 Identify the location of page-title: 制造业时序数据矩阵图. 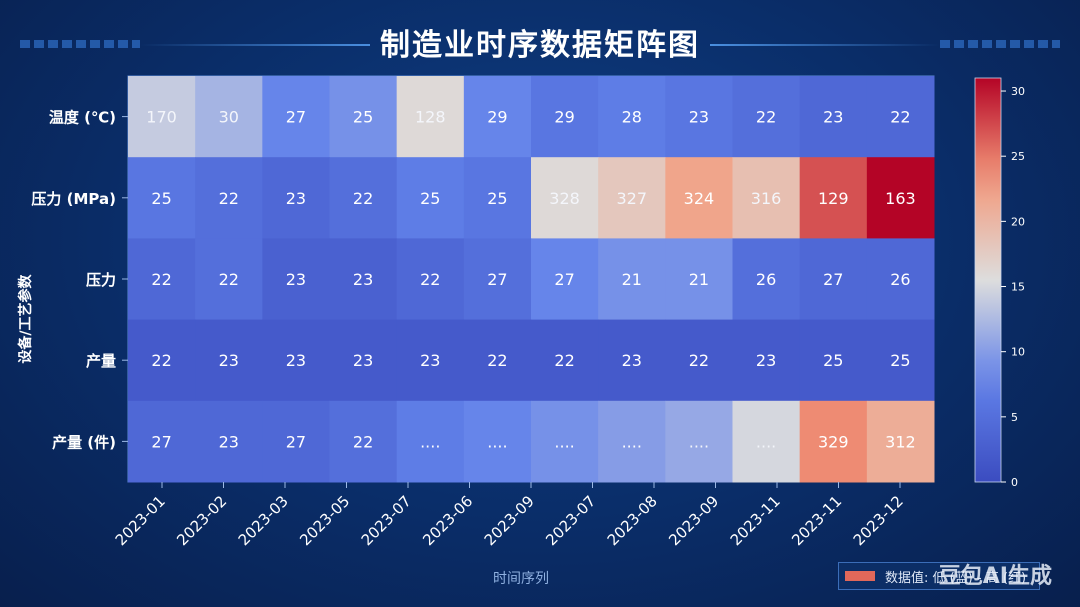
(540, 45).